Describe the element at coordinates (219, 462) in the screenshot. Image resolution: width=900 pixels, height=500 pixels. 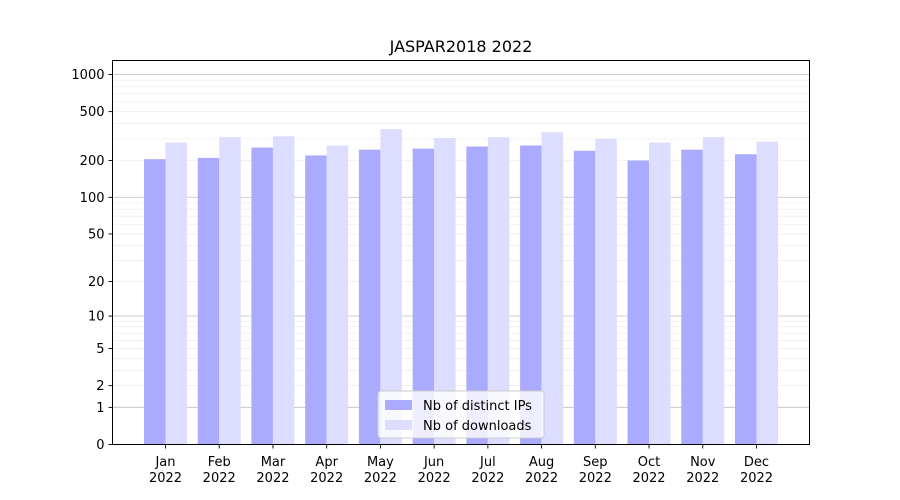
I see `x-tick-label: Feb` at that location.